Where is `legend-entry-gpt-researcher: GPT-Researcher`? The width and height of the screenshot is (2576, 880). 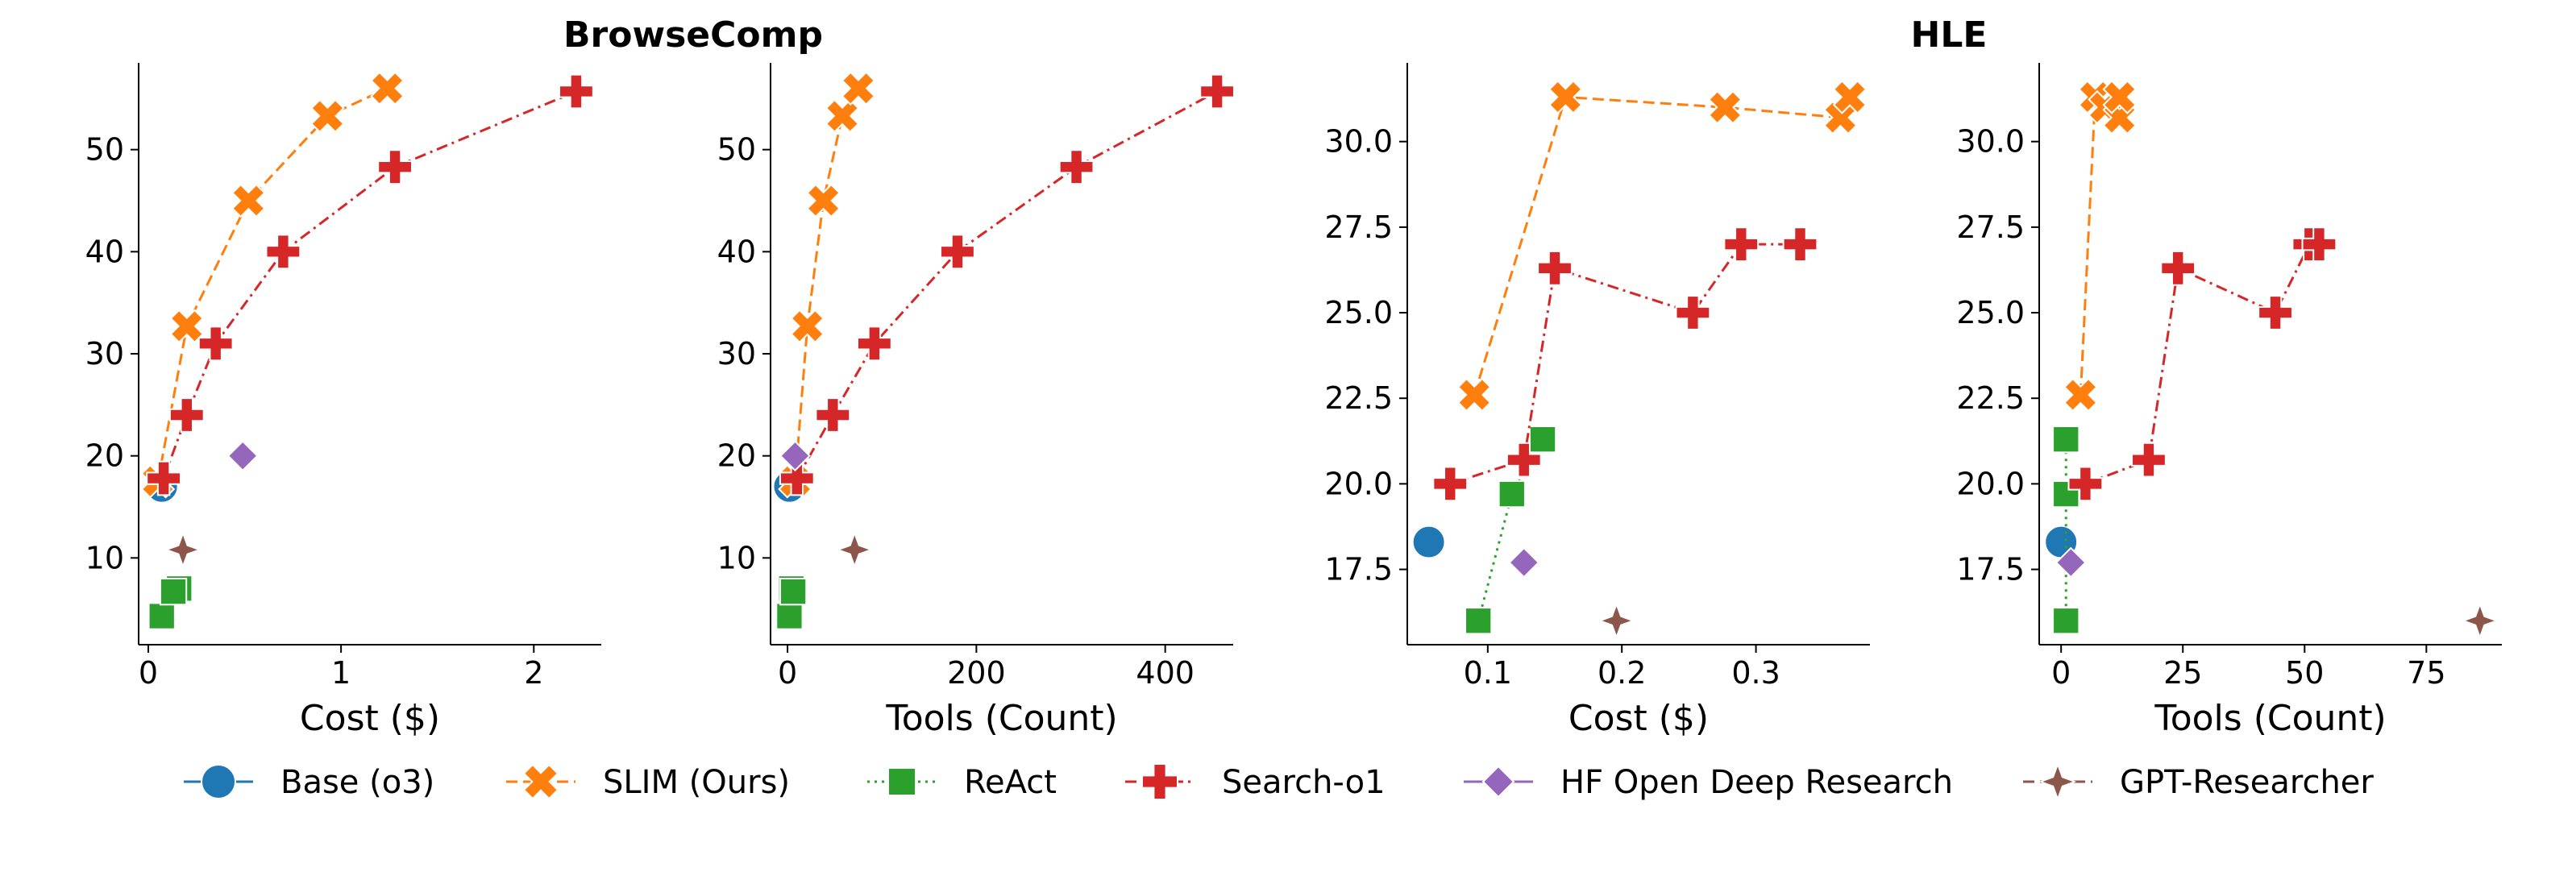 legend-entry-gpt-researcher: GPT-Researcher is located at coordinates (2198, 782).